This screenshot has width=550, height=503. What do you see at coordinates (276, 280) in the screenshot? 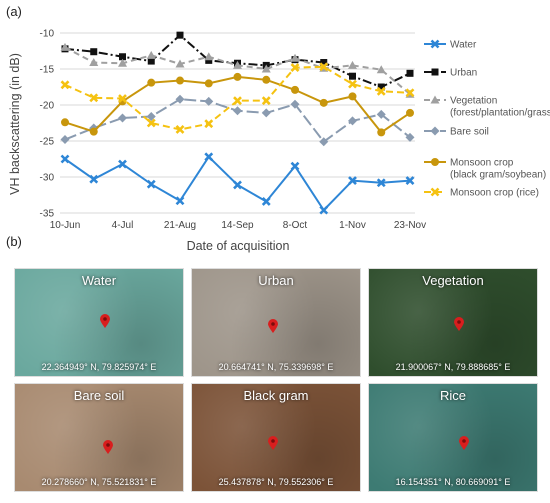
I see `tile-title: Urban` at bounding box center [276, 280].